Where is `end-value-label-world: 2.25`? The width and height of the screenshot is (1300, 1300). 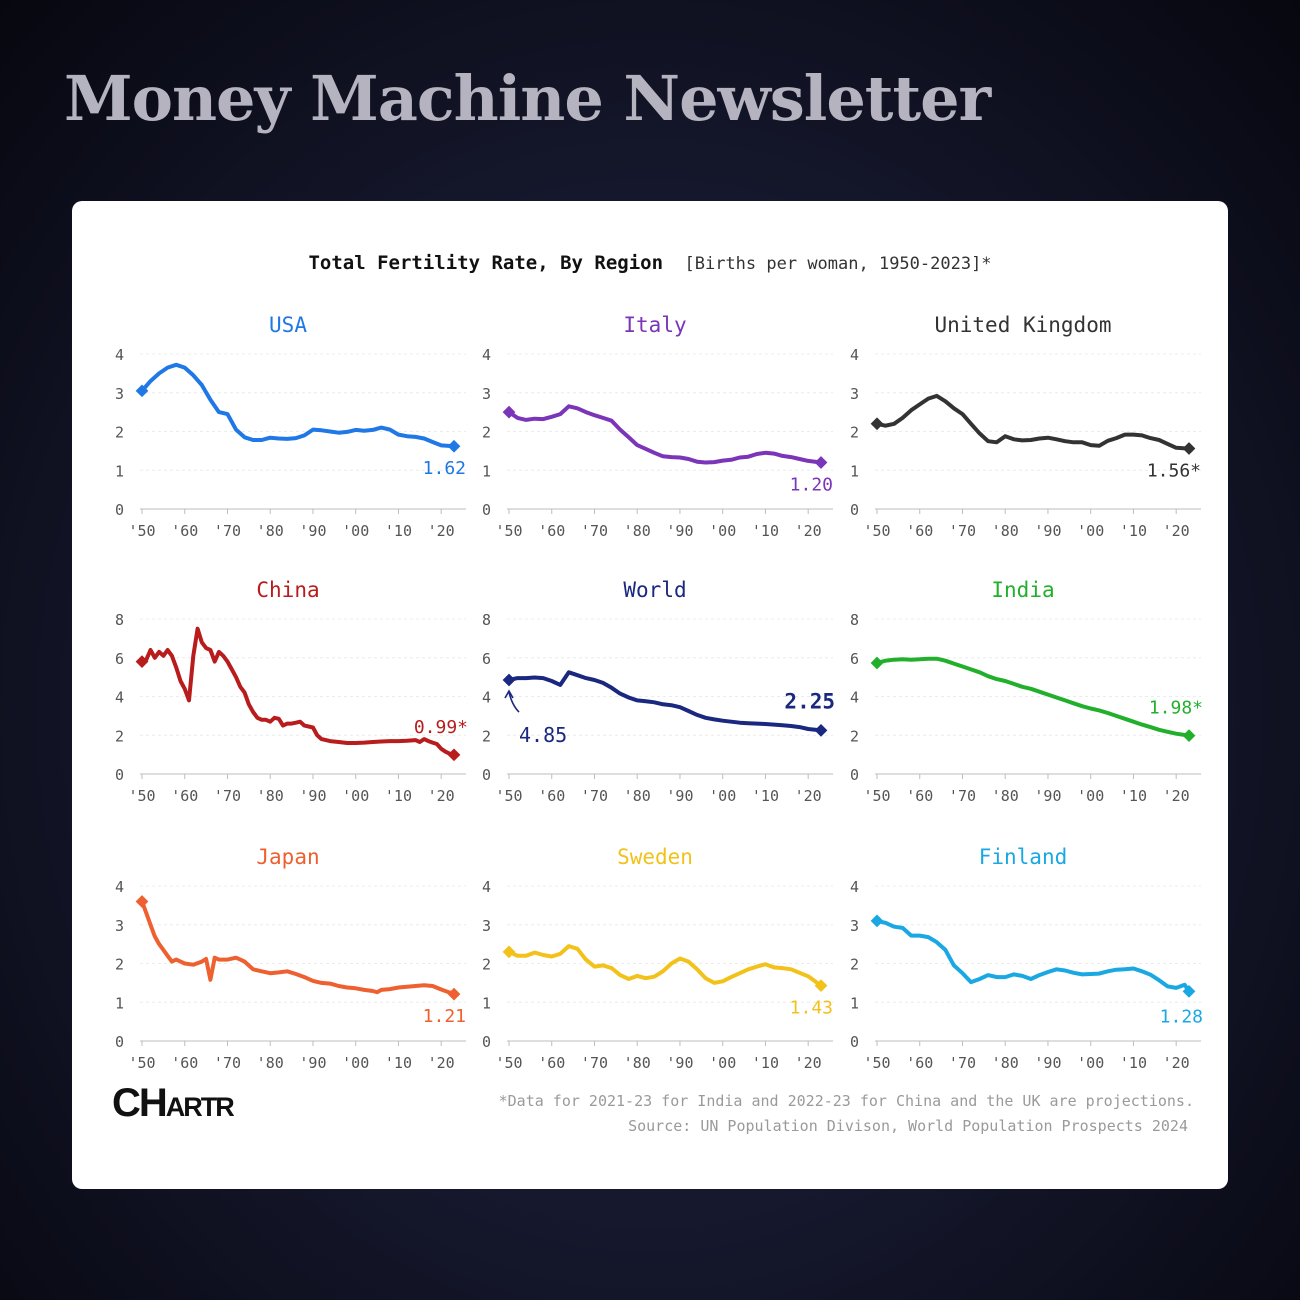 end-value-label-world: 2.25 is located at coordinates (809, 701).